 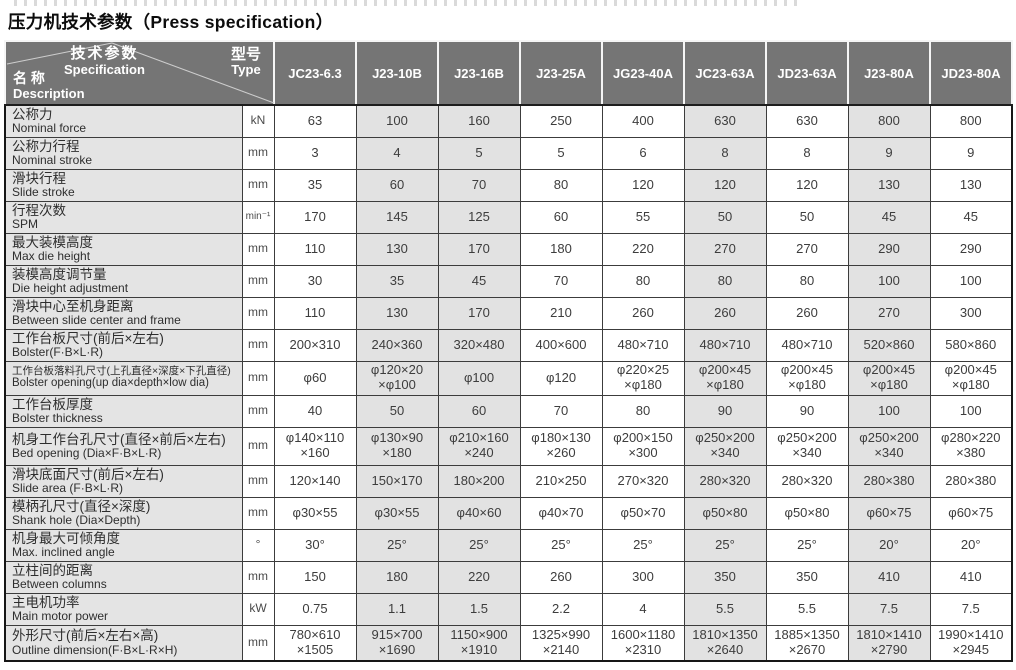 I want to click on unit-cell: kW, so click(x=258, y=609).